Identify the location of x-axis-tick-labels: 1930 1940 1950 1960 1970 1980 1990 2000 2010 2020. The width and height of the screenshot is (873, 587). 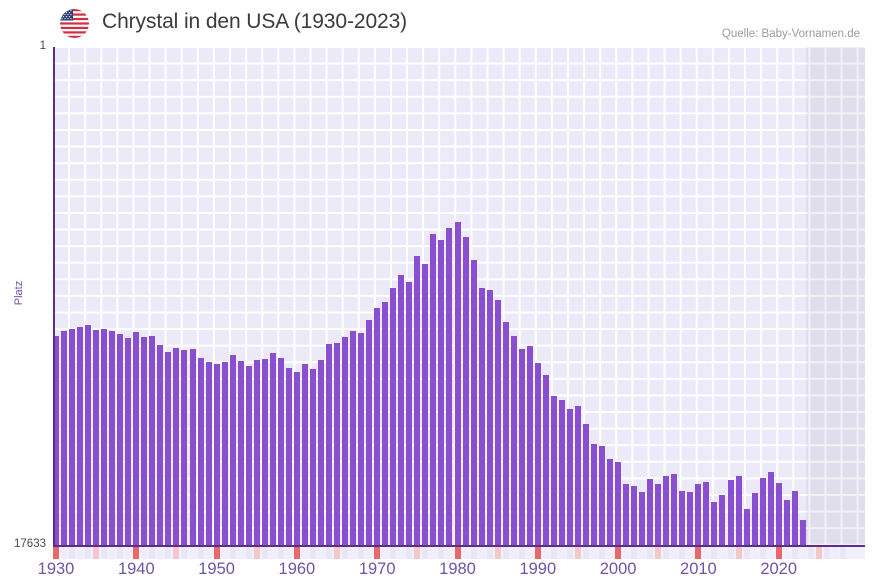
(436, 572).